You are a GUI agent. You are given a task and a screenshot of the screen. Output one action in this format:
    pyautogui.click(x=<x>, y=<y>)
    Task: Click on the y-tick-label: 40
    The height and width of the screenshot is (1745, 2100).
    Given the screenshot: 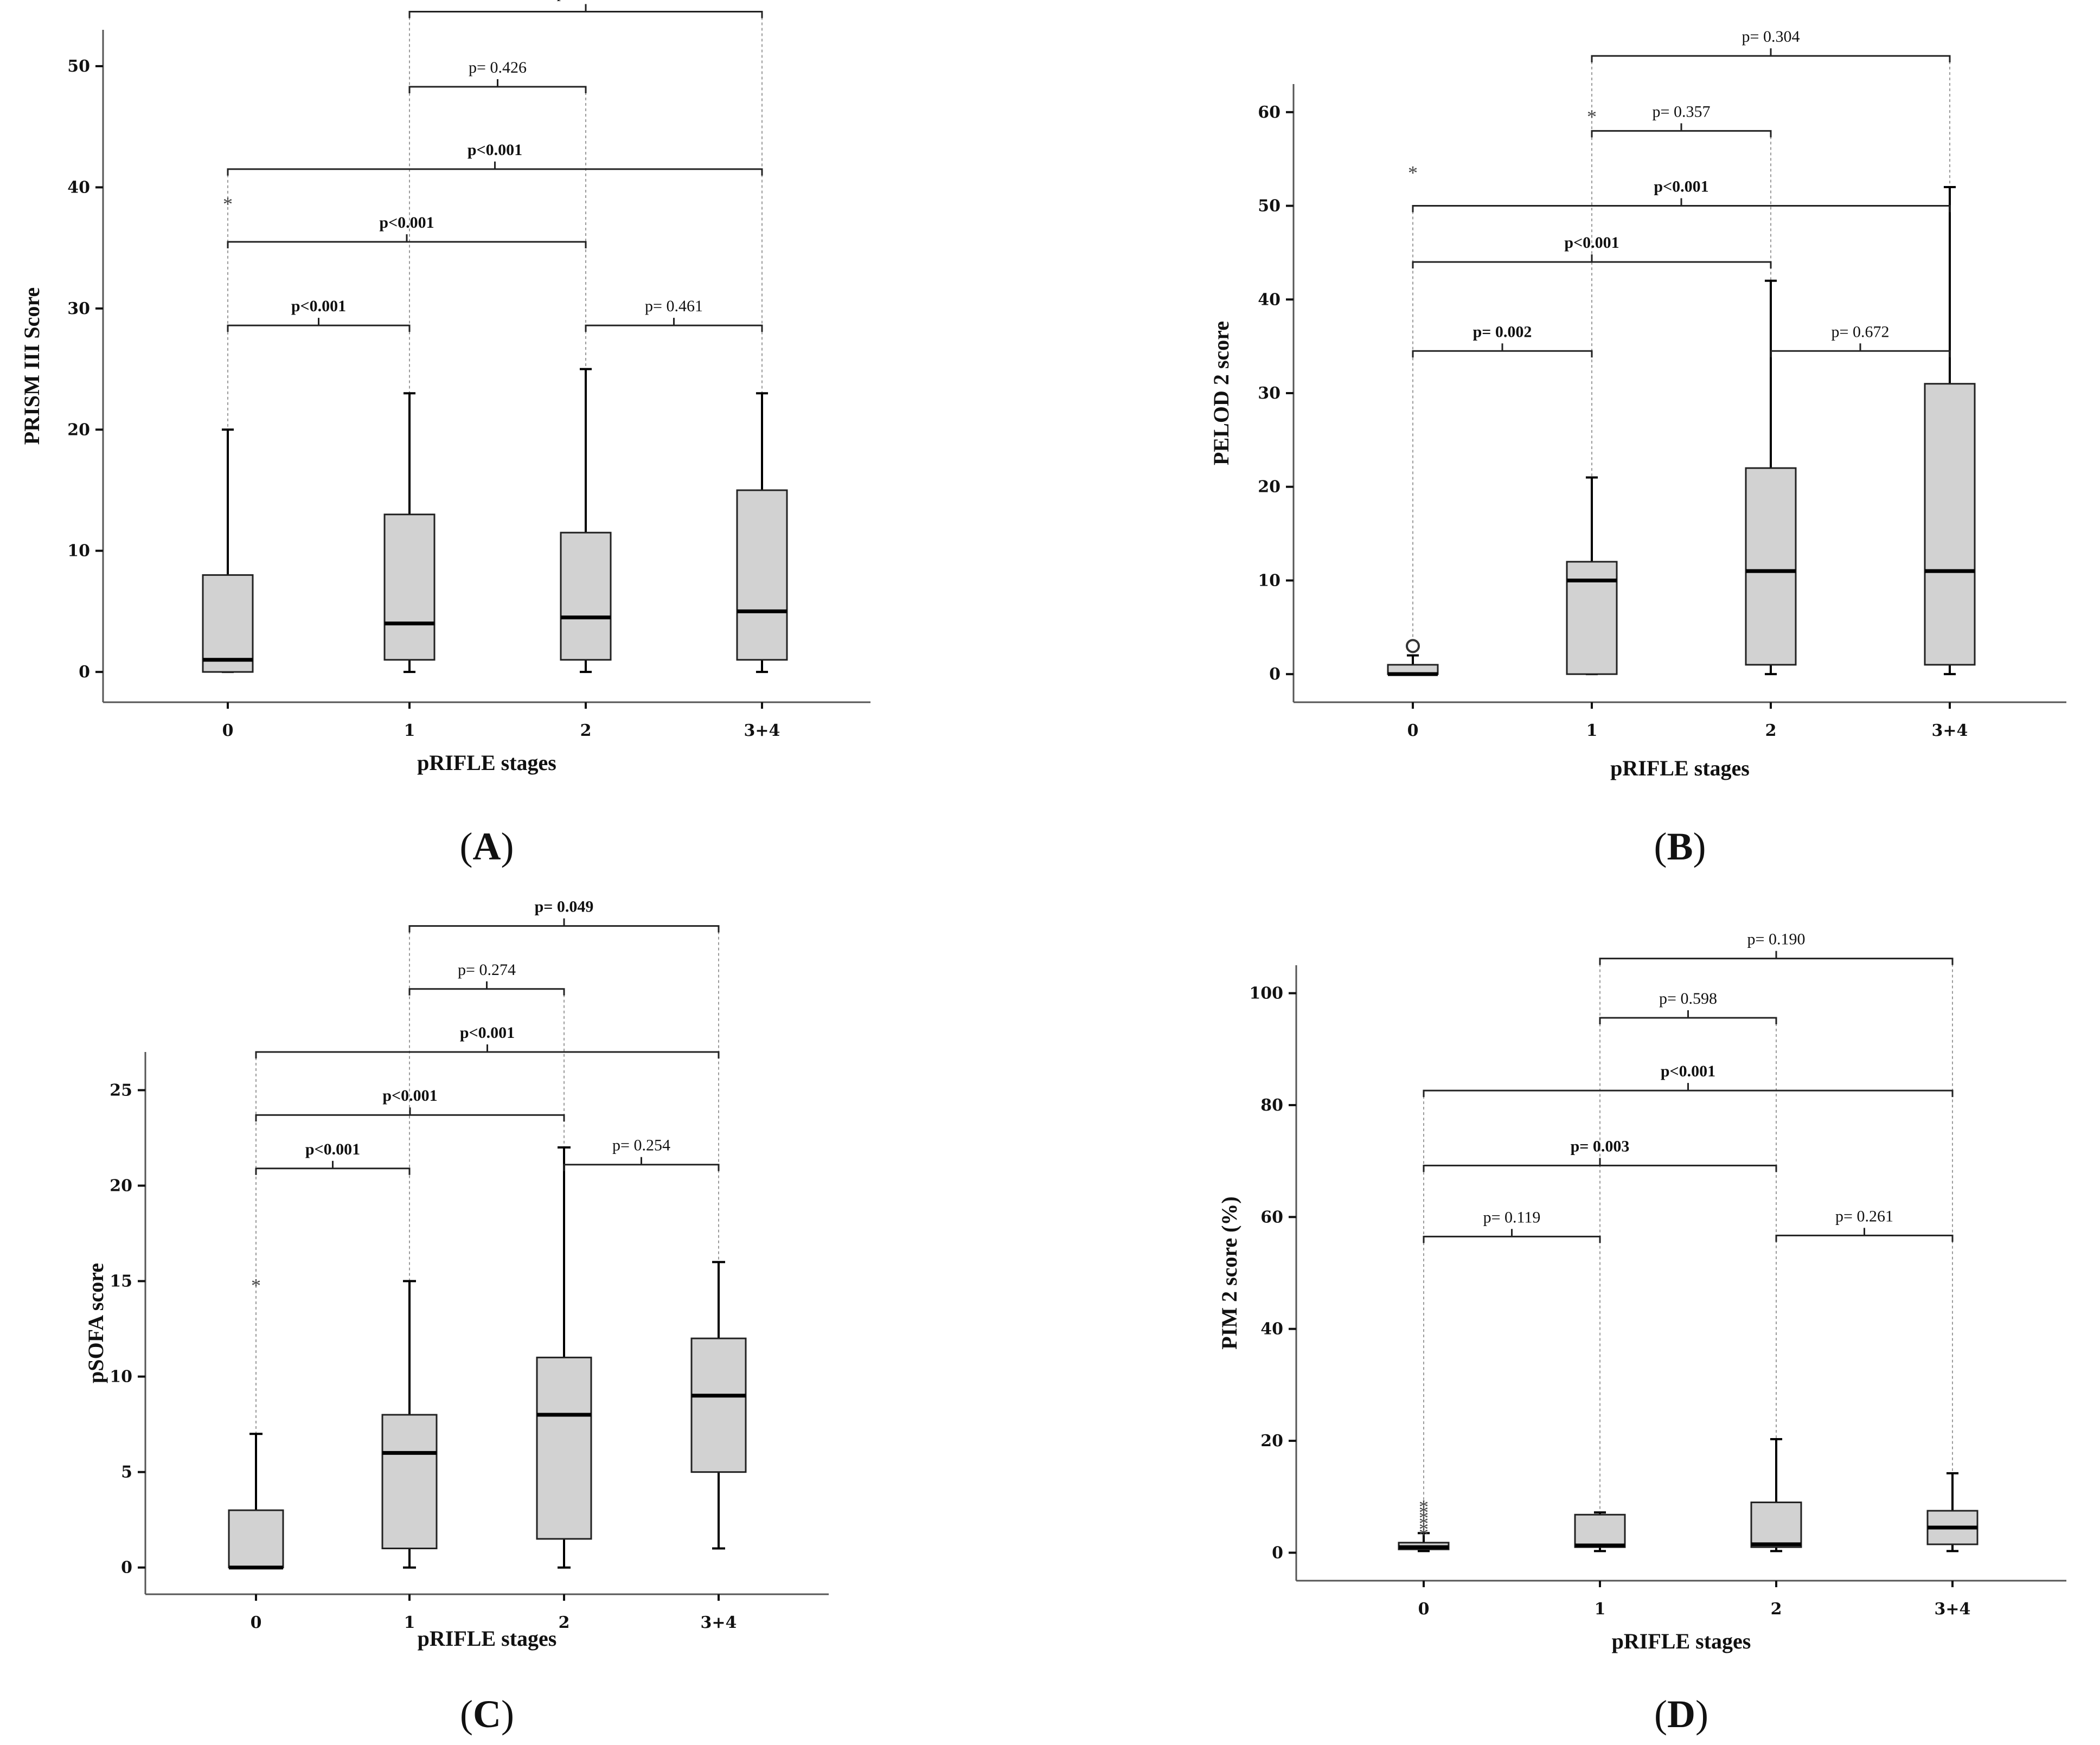 What is the action you would take?
    pyautogui.click(x=1270, y=299)
    